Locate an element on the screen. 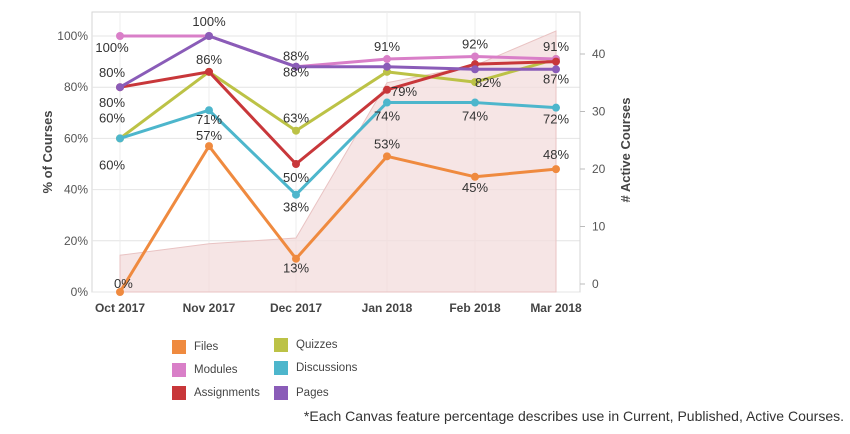 The image size is (850, 434). y-tick-label: 40% is located at coordinates (76, 190).